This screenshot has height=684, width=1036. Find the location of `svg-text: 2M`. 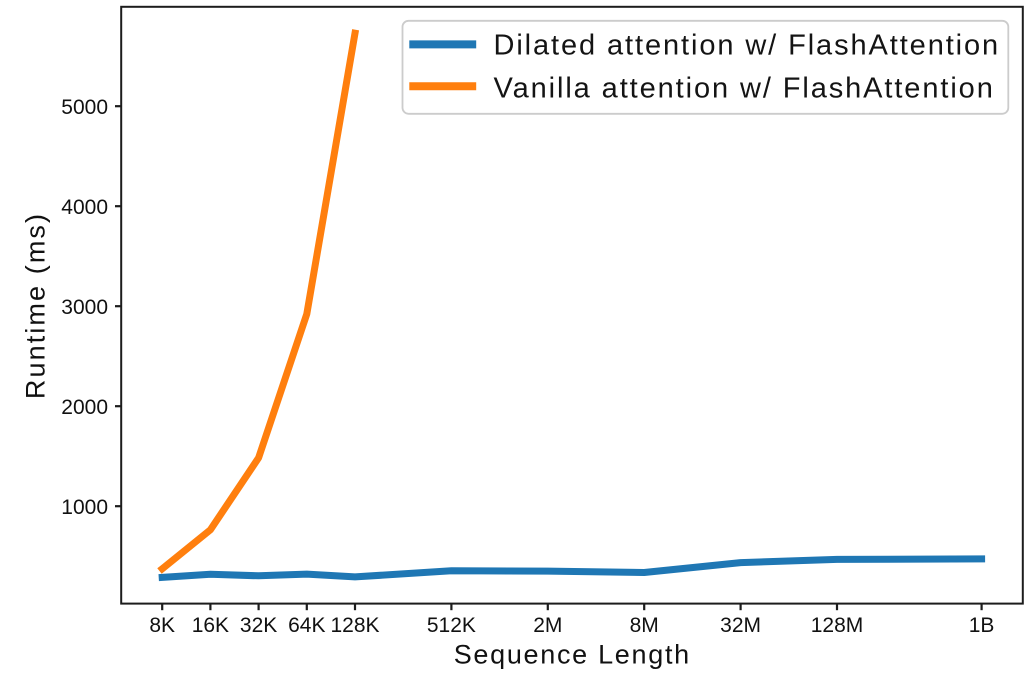

svg-text: 2M is located at coordinates (547, 625).